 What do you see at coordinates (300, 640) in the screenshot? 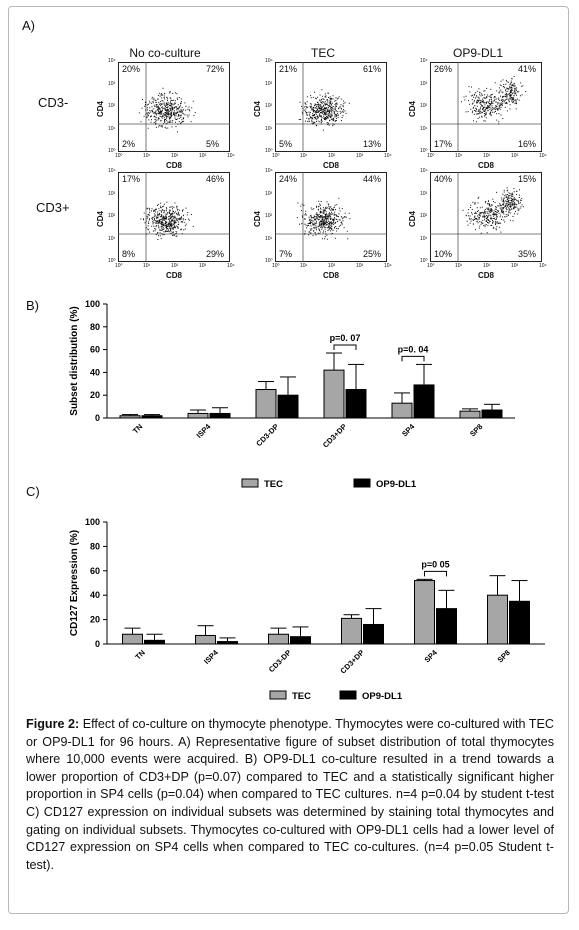
I see `bar-op9-dl1-cd3-dp` at bounding box center [300, 640].